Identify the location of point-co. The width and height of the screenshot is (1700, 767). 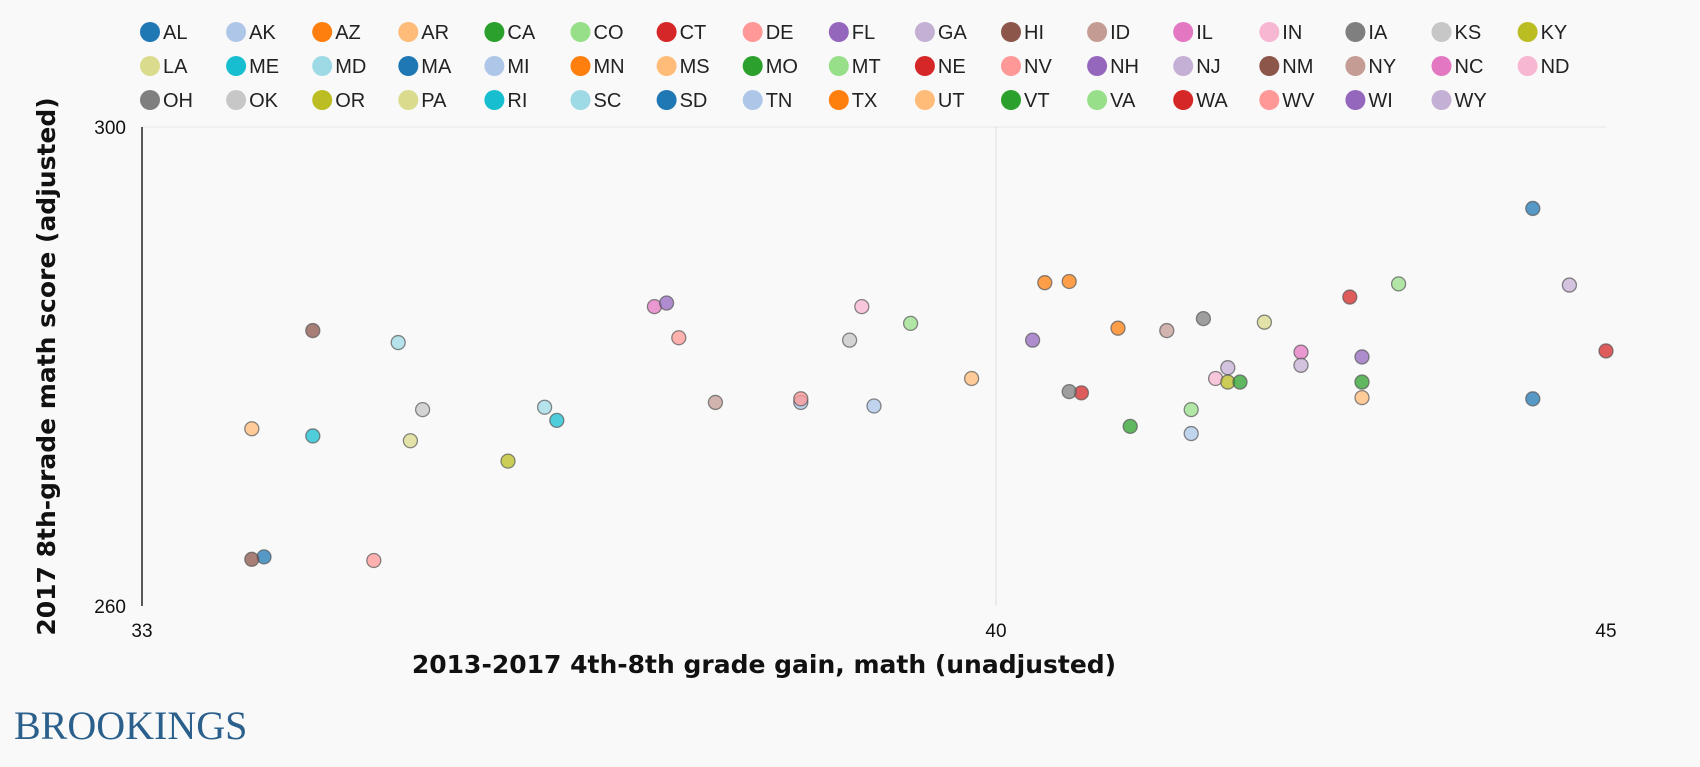
(910, 323).